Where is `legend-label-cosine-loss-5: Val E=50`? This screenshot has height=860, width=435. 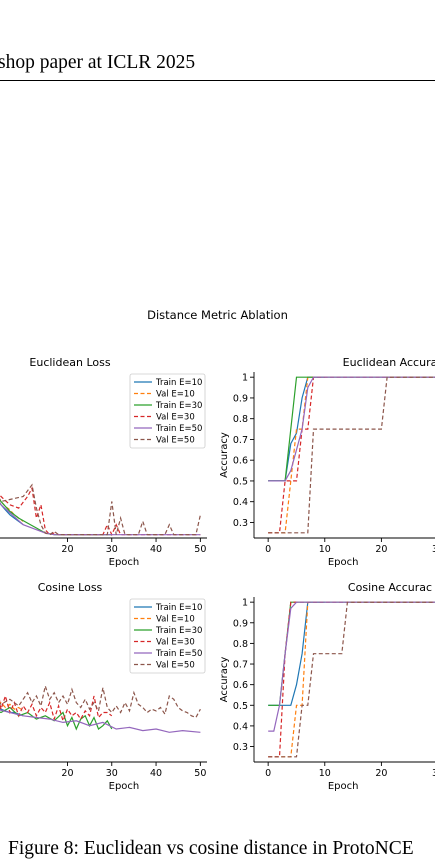
legend-label-cosine-loss-5: Val E=50 is located at coordinates (175, 666).